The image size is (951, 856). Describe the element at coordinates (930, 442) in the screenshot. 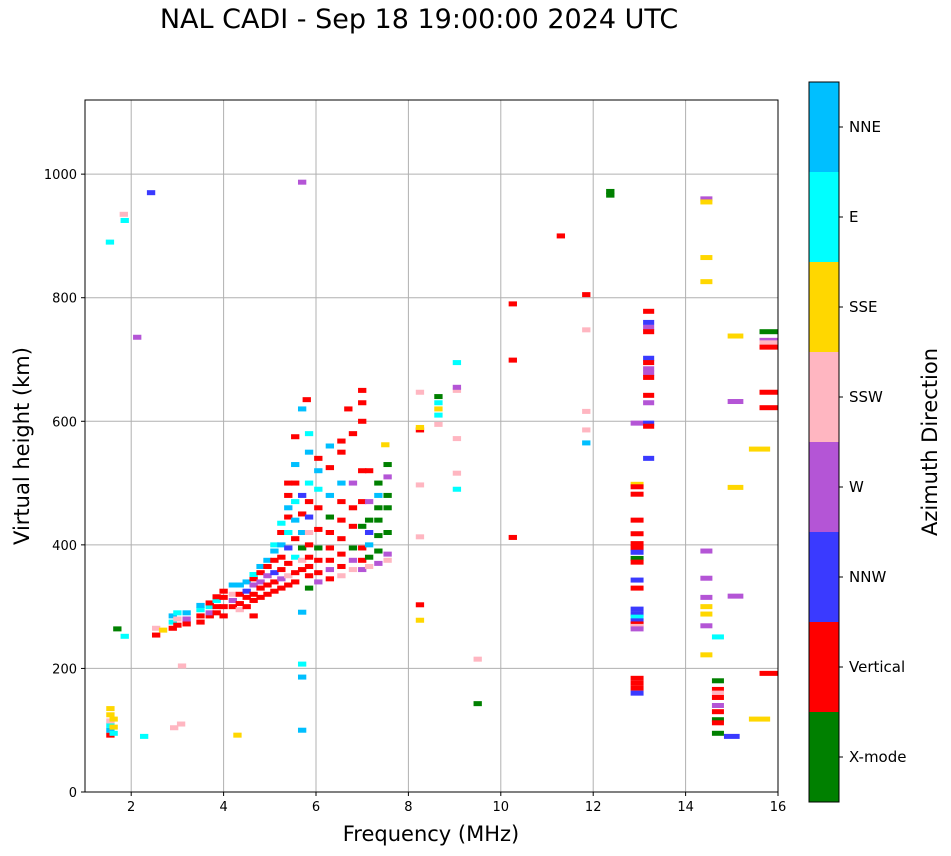

I see `colorbar-label: Azimuth Direction` at that location.